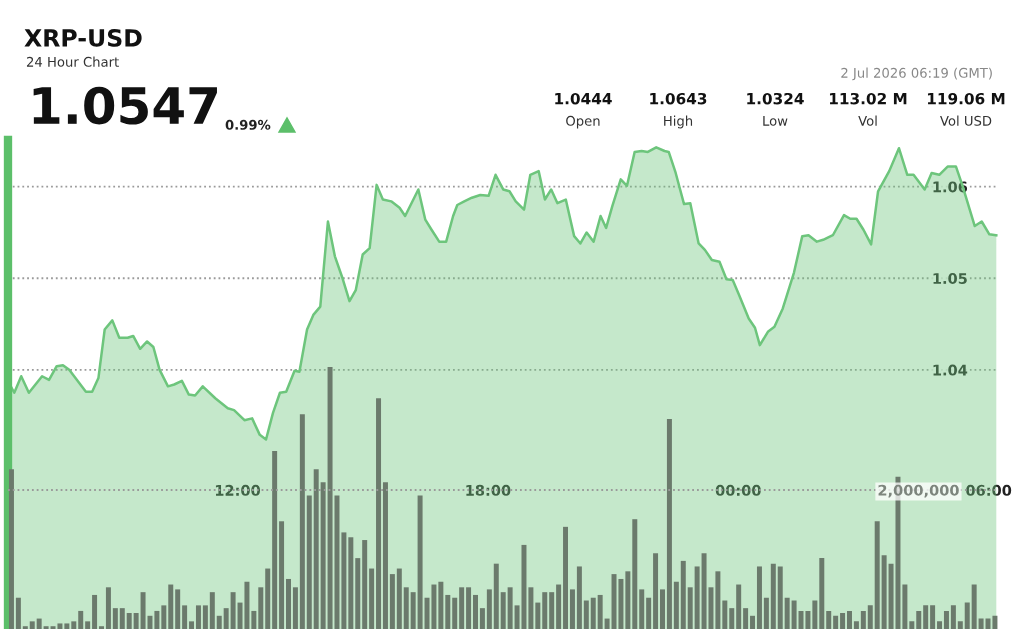 This screenshot has width=1024, height=629. I want to click on text: High, so click(678, 122).